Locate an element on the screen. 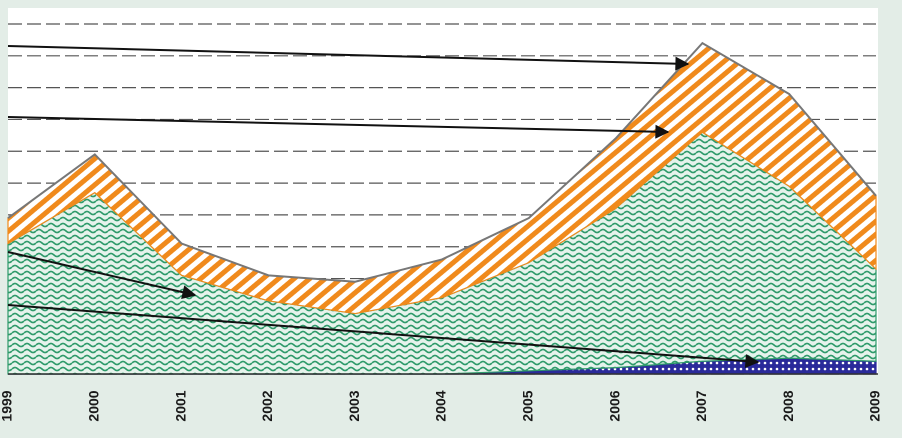 This screenshot has width=902, height=438. x-tick-label: 2001 is located at coordinates (180, 405).